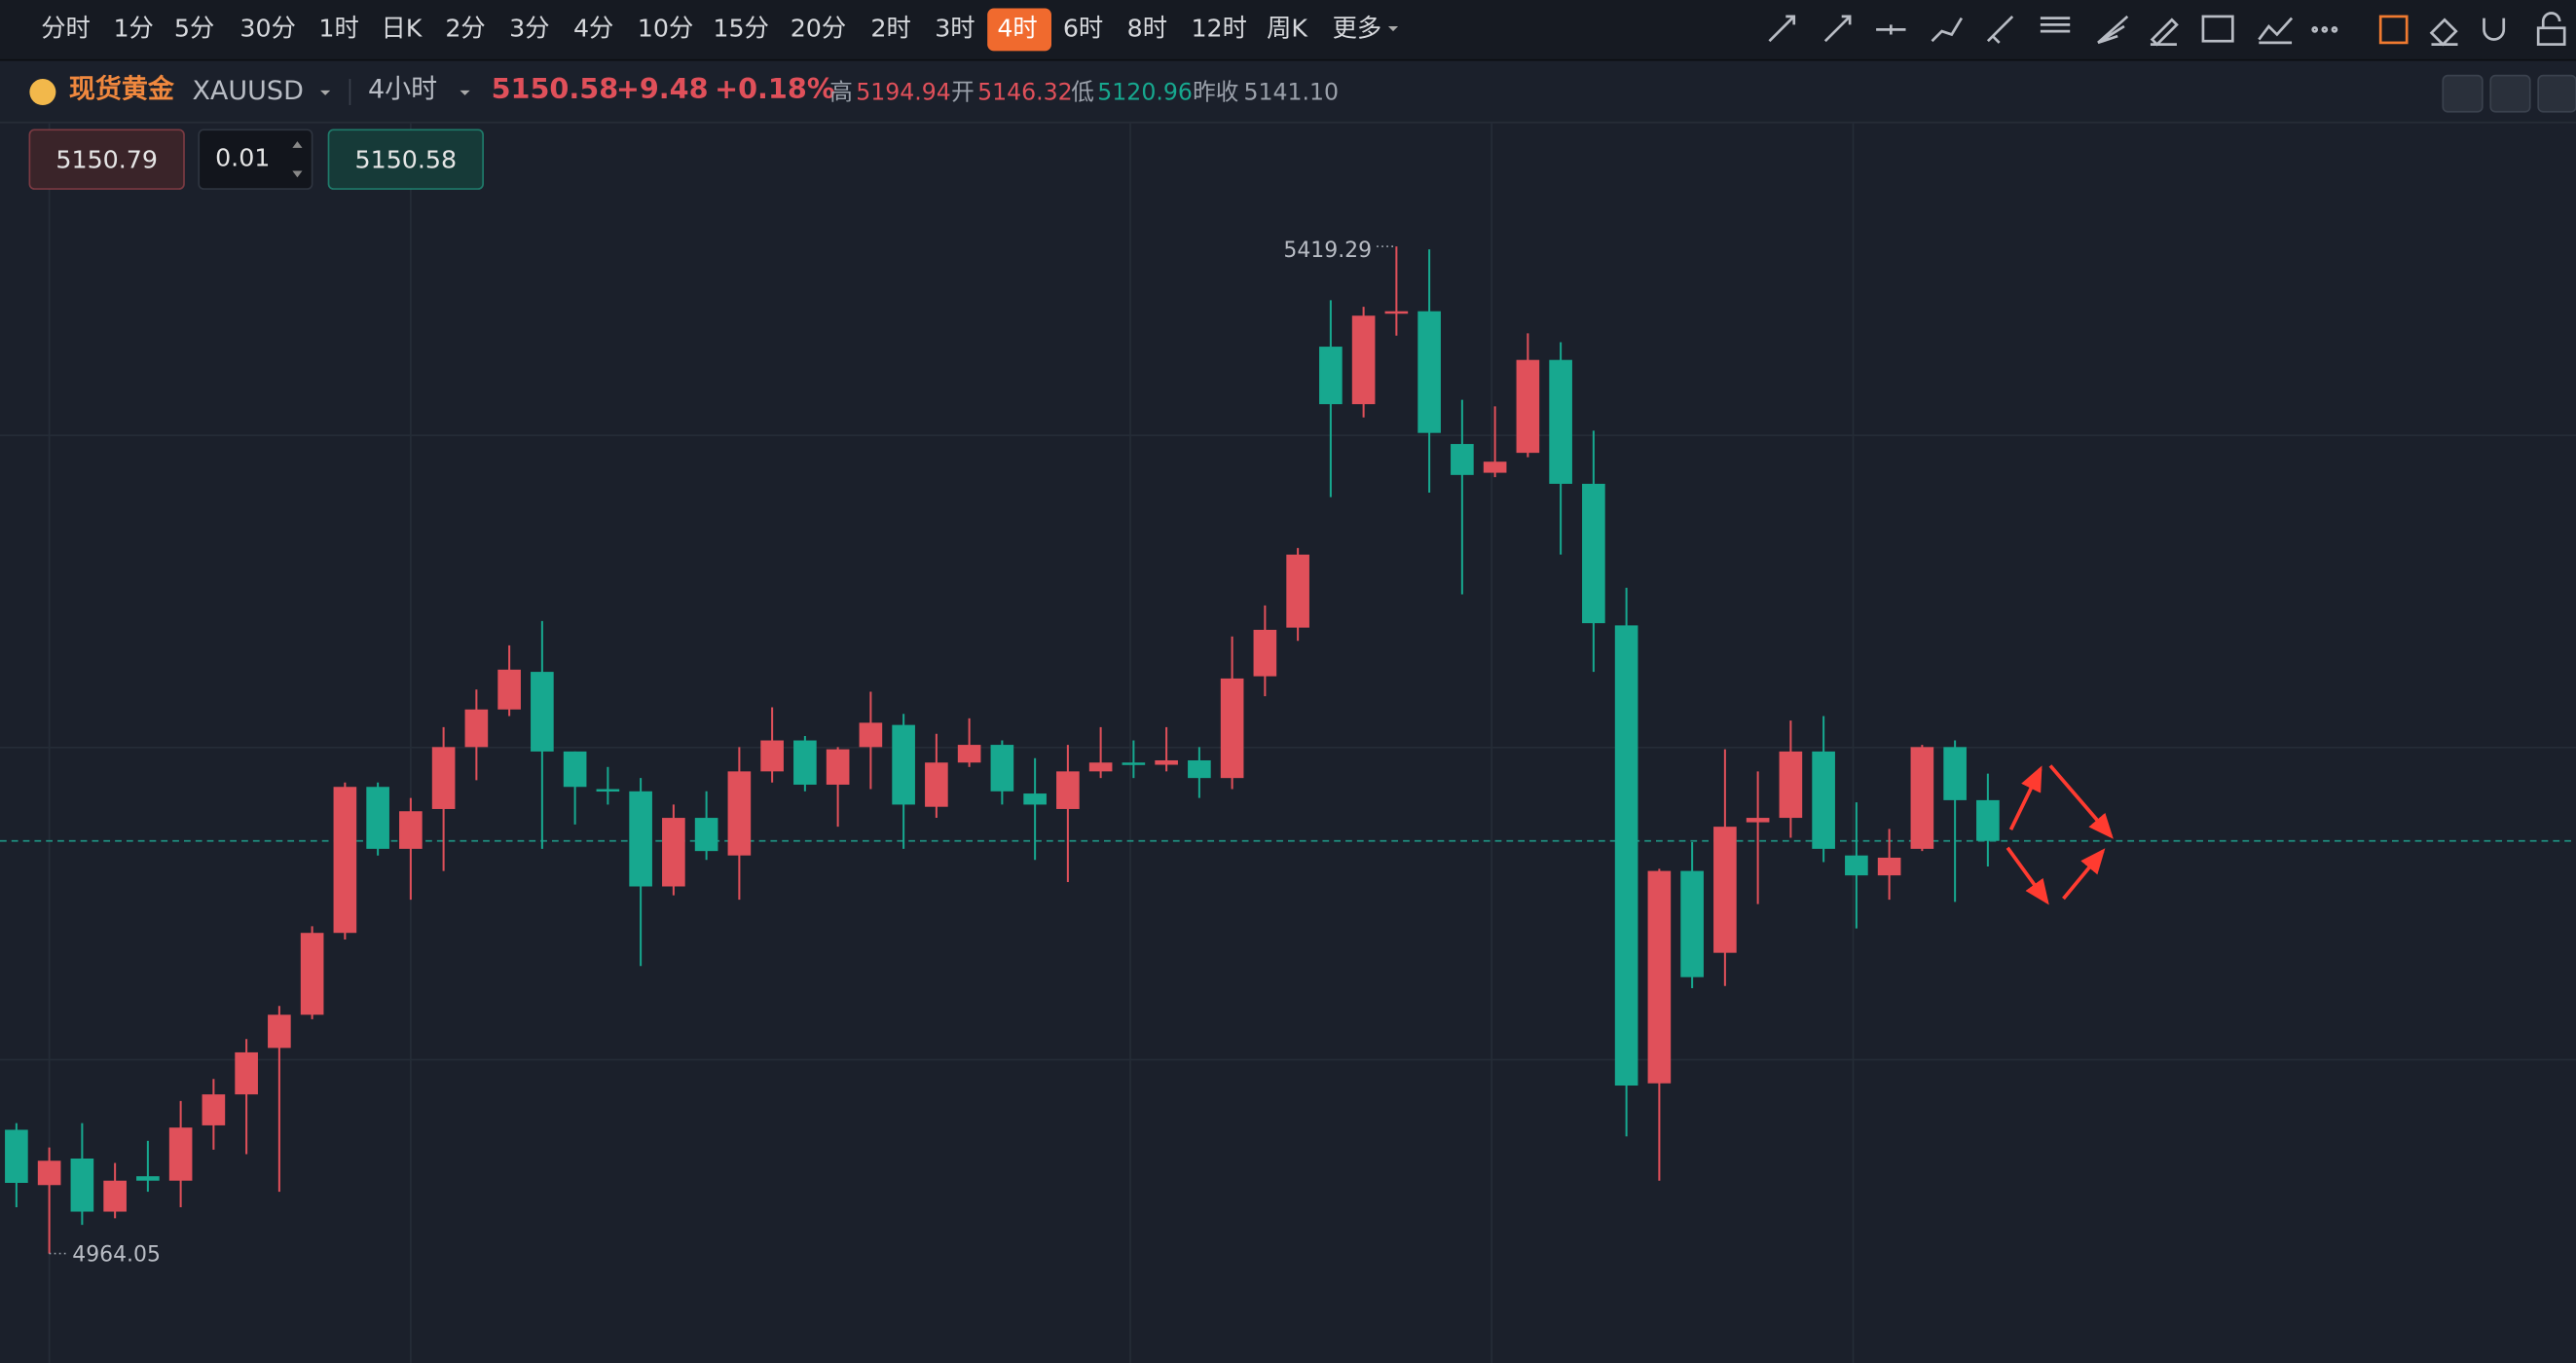 This screenshot has width=2576, height=1363. I want to click on stat-label: 开, so click(963, 92).